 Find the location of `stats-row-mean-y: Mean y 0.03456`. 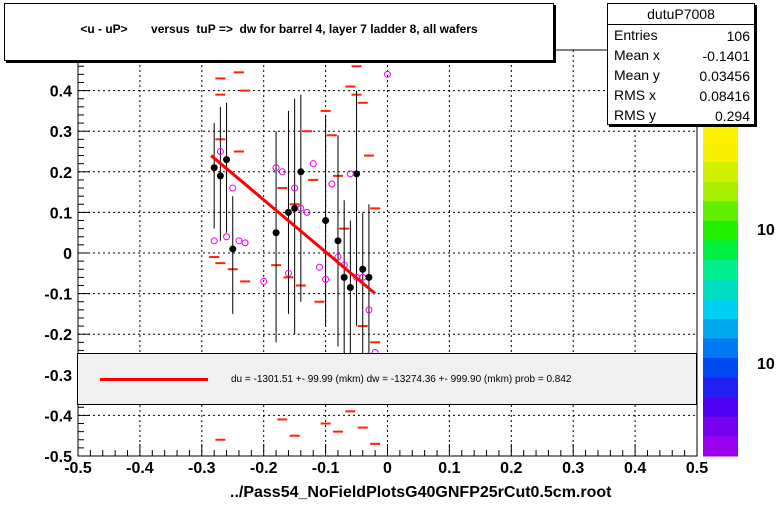

stats-row-mean-y: Mean y 0.03456 is located at coordinates (681, 75).